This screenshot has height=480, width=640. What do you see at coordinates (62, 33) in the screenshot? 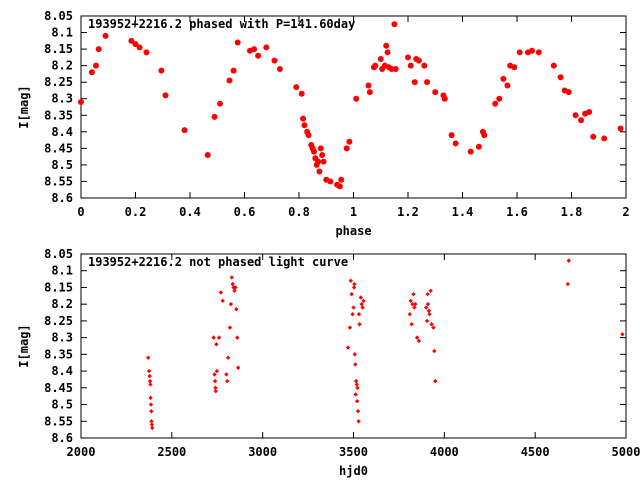
I see `phased-y-tick-label: 8.1` at bounding box center [62, 33].